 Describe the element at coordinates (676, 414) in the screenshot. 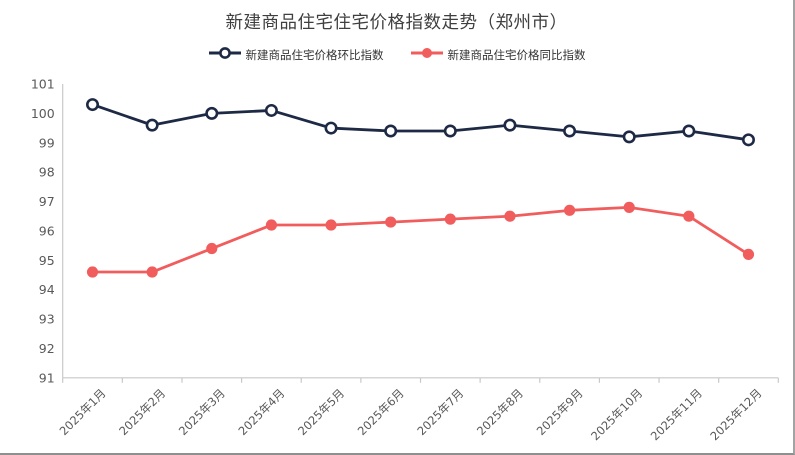

I see `x-tick-label: 2025年11月` at that location.